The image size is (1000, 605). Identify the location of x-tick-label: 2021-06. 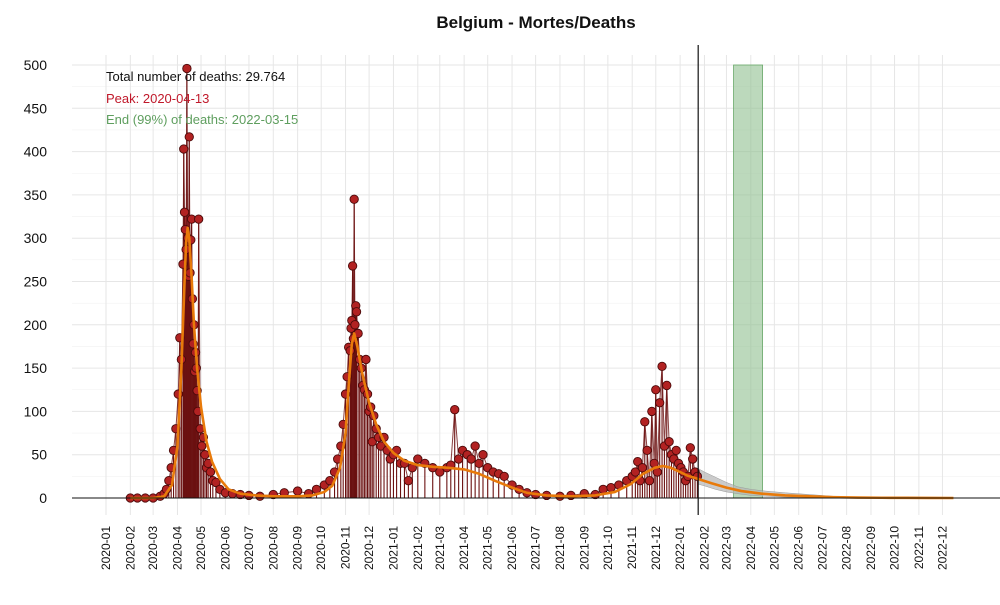
(512, 548).